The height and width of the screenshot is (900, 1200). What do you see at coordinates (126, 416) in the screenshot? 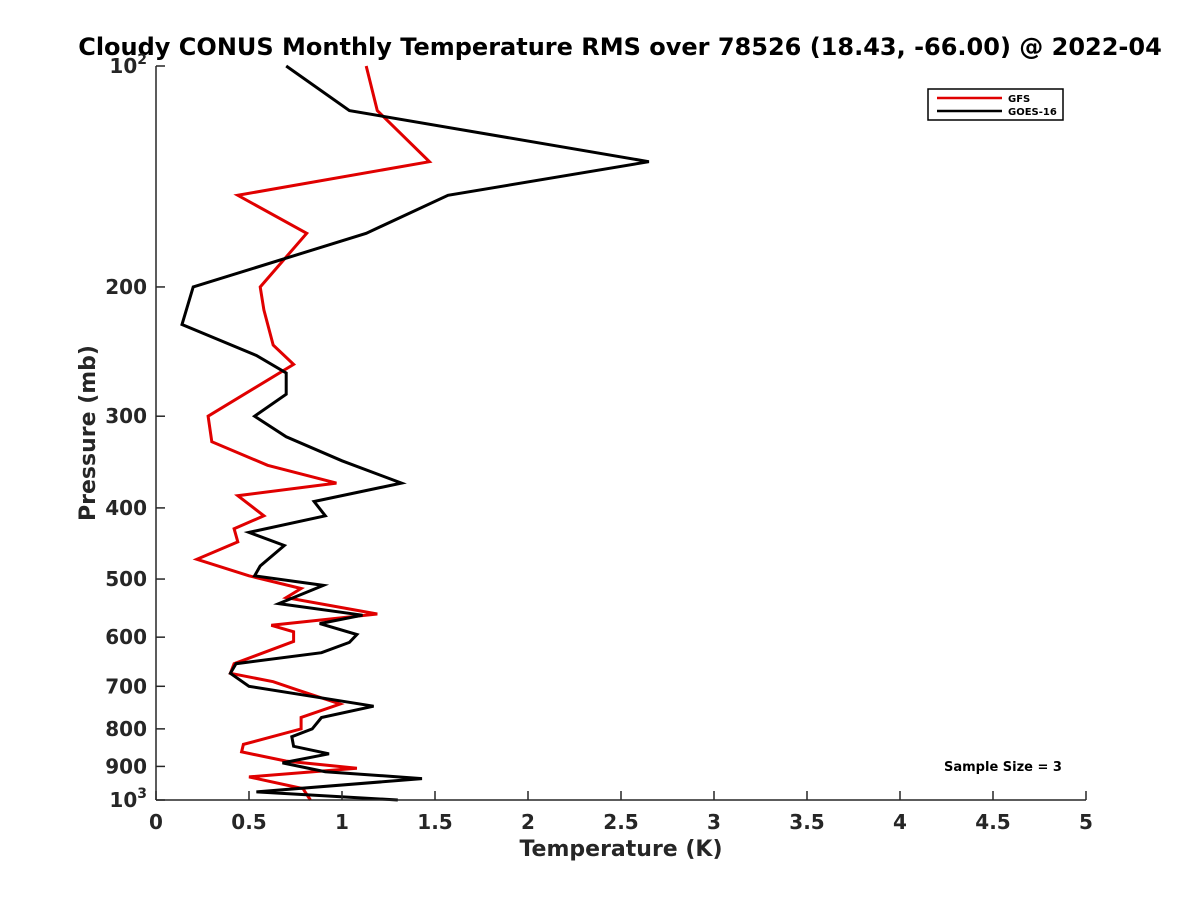
I see `y-tick-label: 300` at bounding box center [126, 416].